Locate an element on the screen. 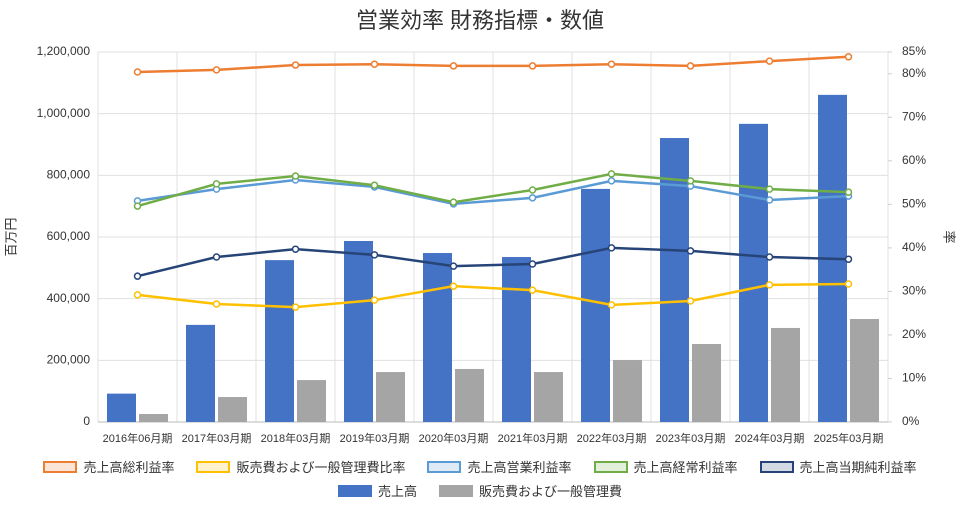 The image size is (960, 506). x-tick-label: 2017年03月期 is located at coordinates (217, 438).